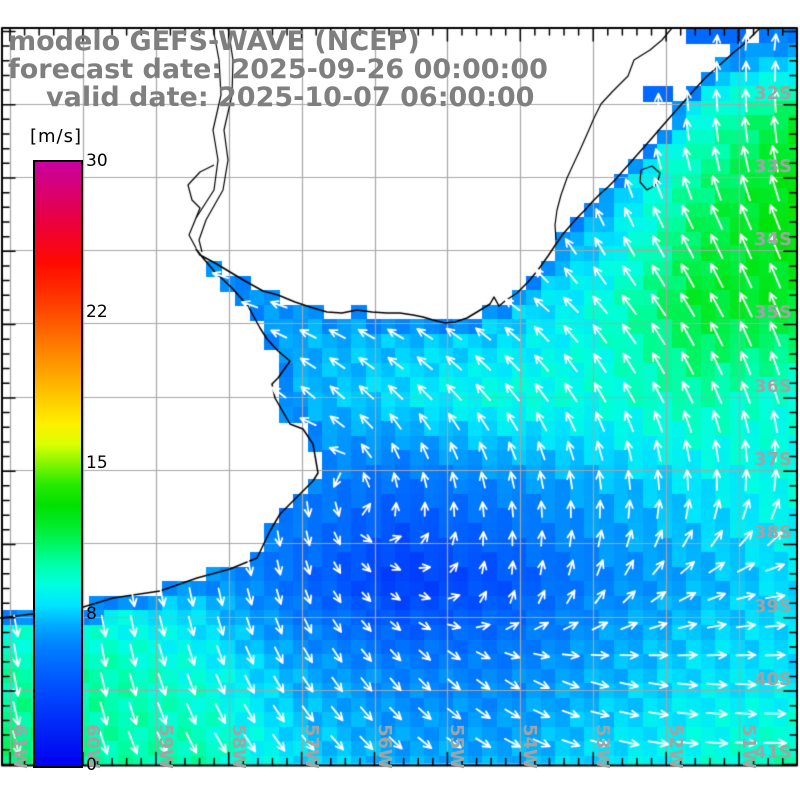 The image size is (800, 800). What do you see at coordinates (675, 746) in the screenshot?
I see `lon-label: 52W` at bounding box center [675, 746].